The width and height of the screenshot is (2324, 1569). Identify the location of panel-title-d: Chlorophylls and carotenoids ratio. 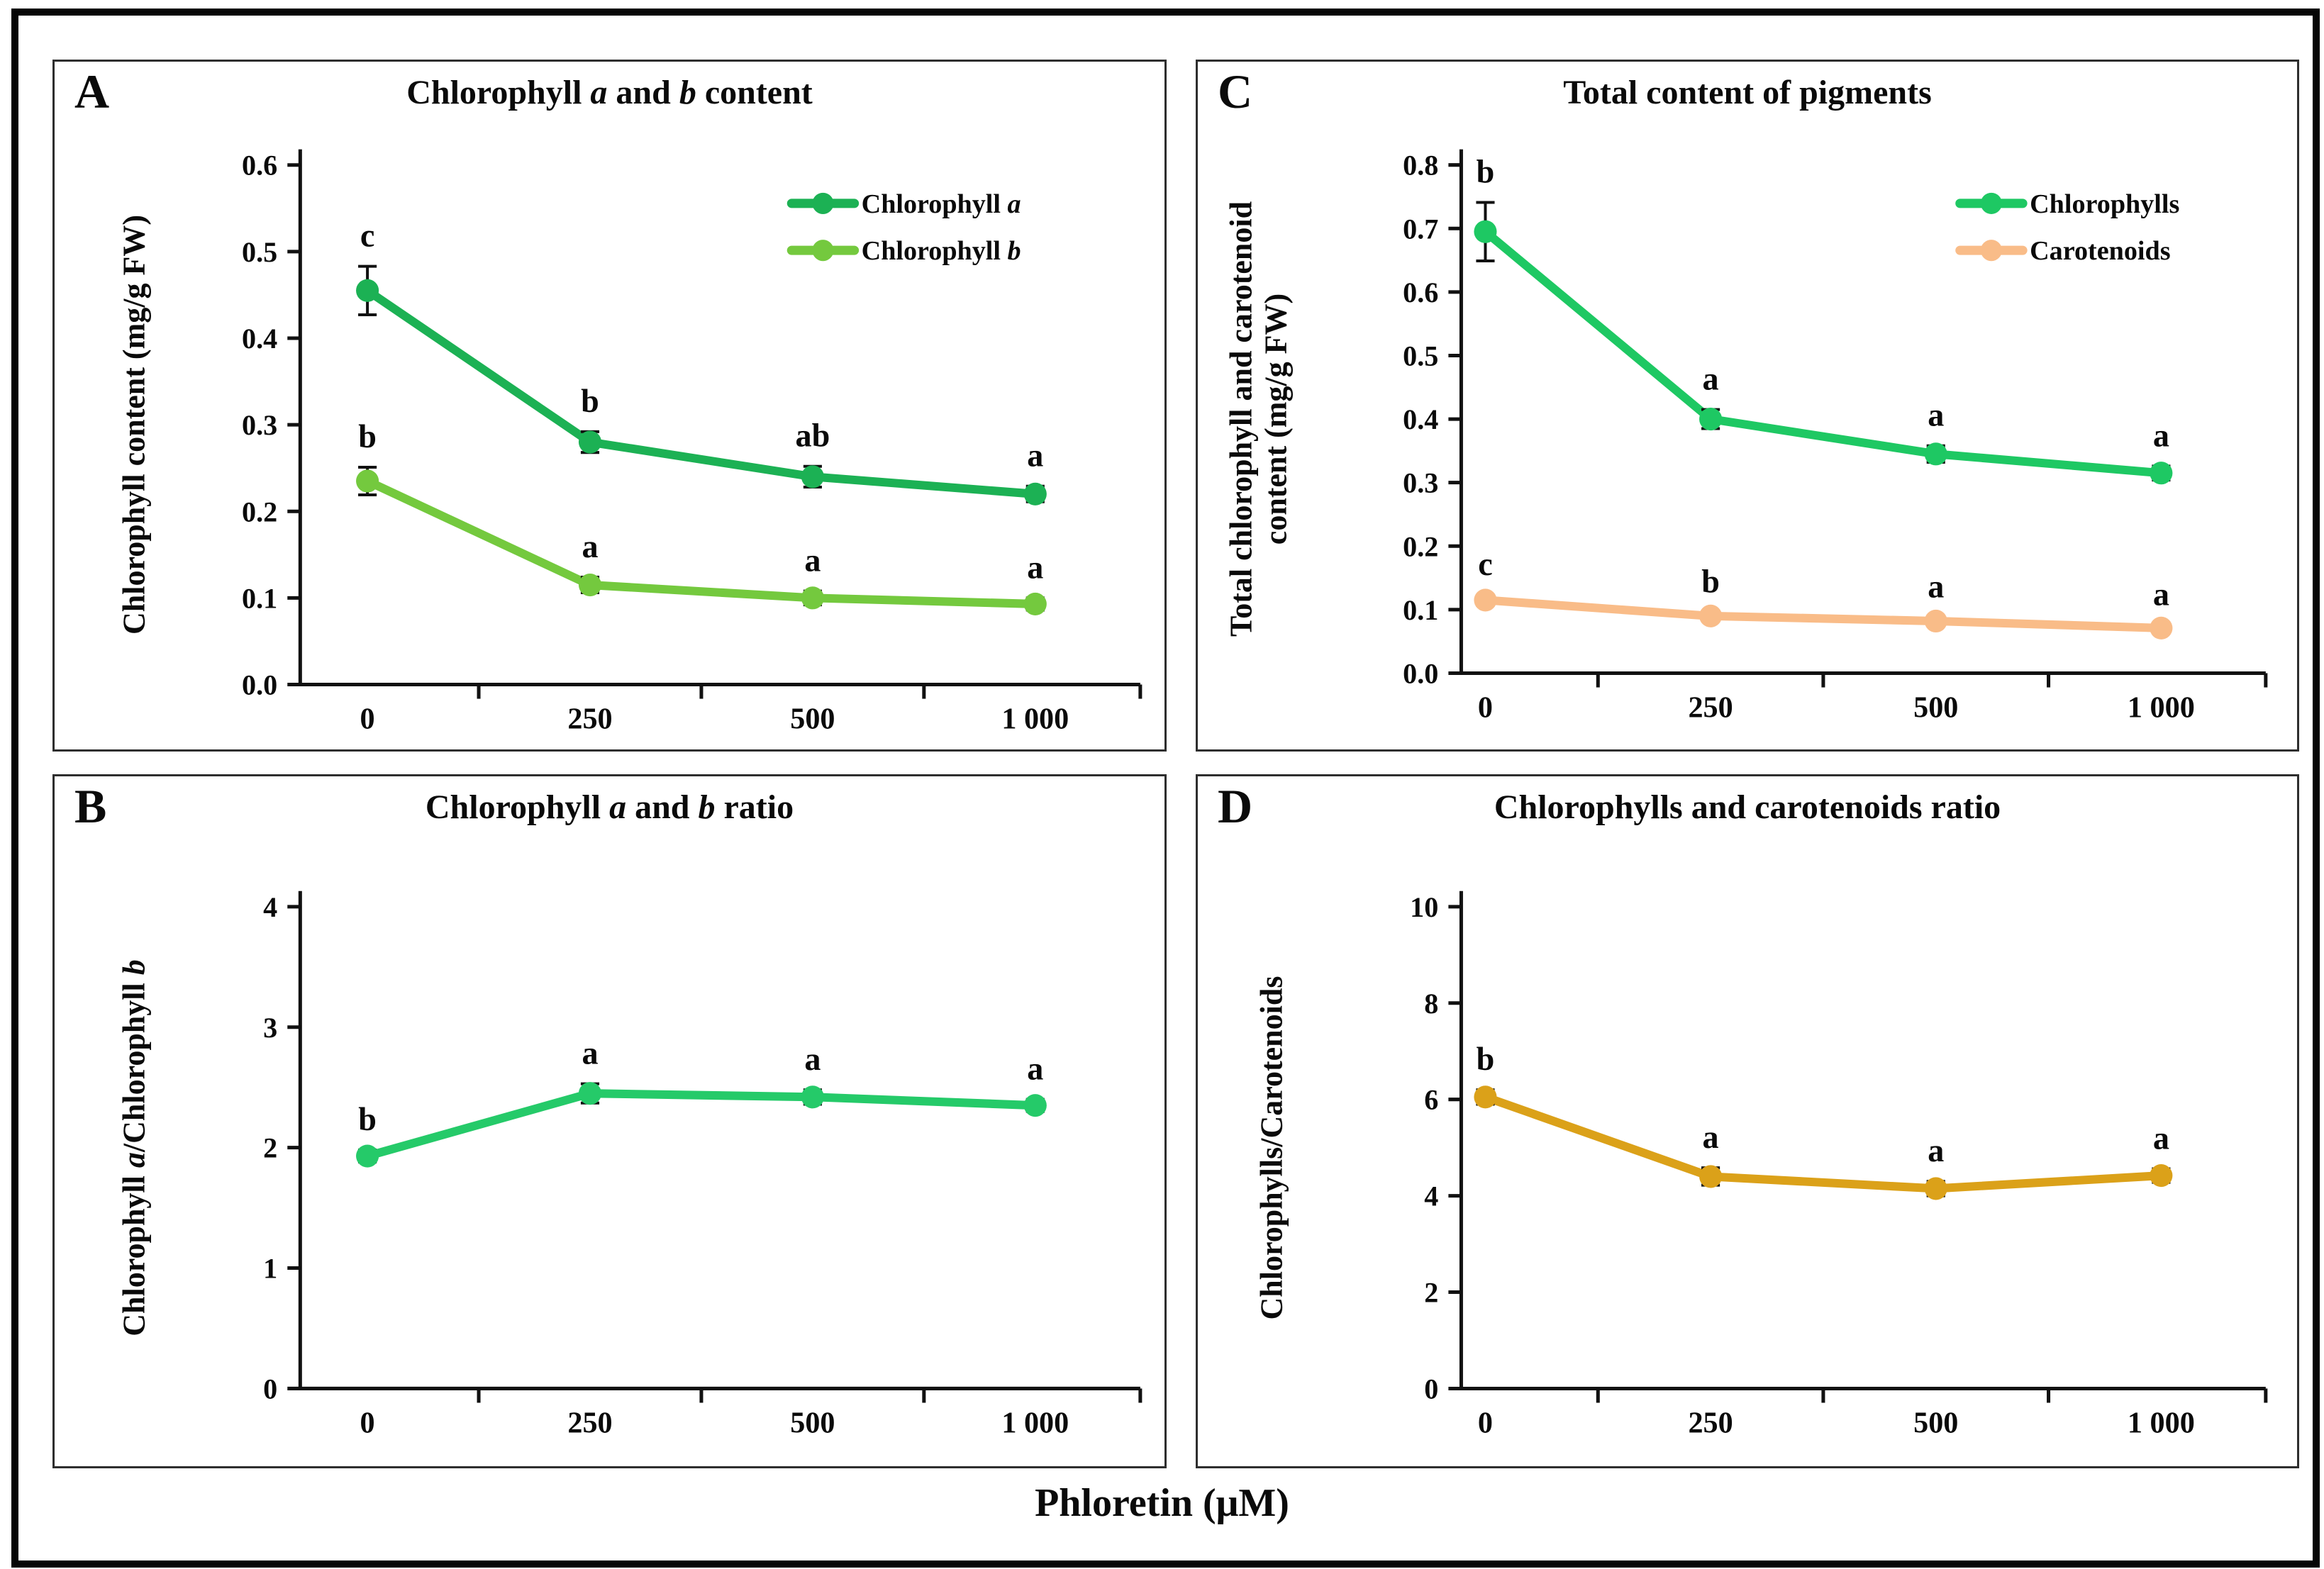
(1747, 807).